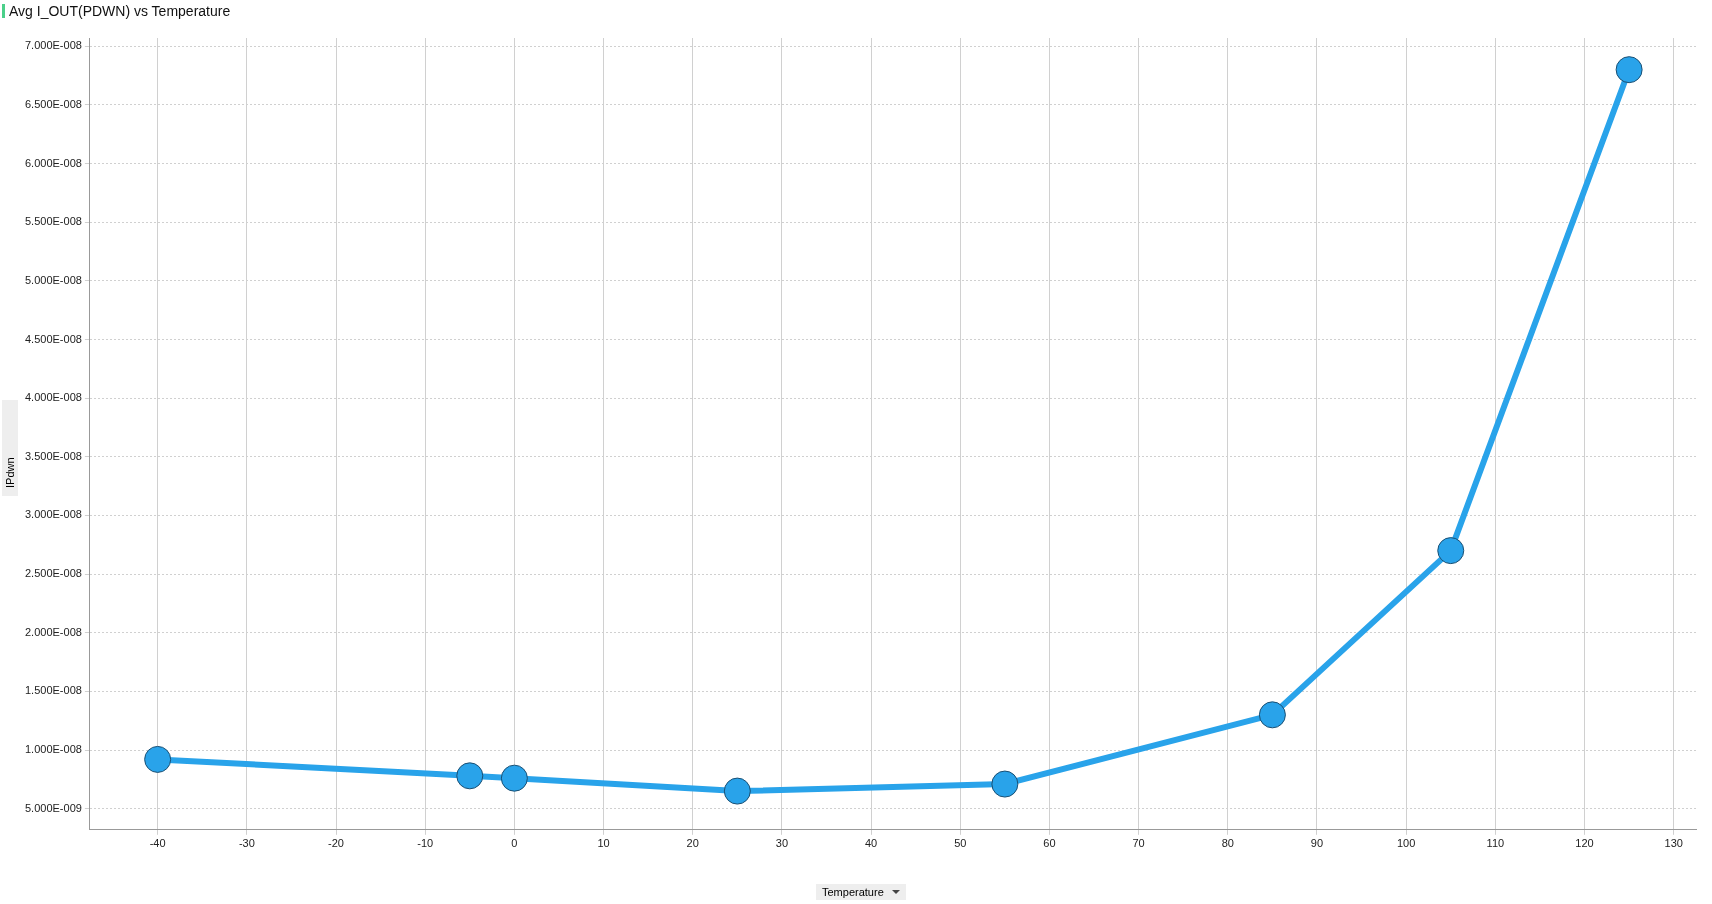 The height and width of the screenshot is (904, 1712). I want to click on x-tick-label: -30, so click(246, 843).